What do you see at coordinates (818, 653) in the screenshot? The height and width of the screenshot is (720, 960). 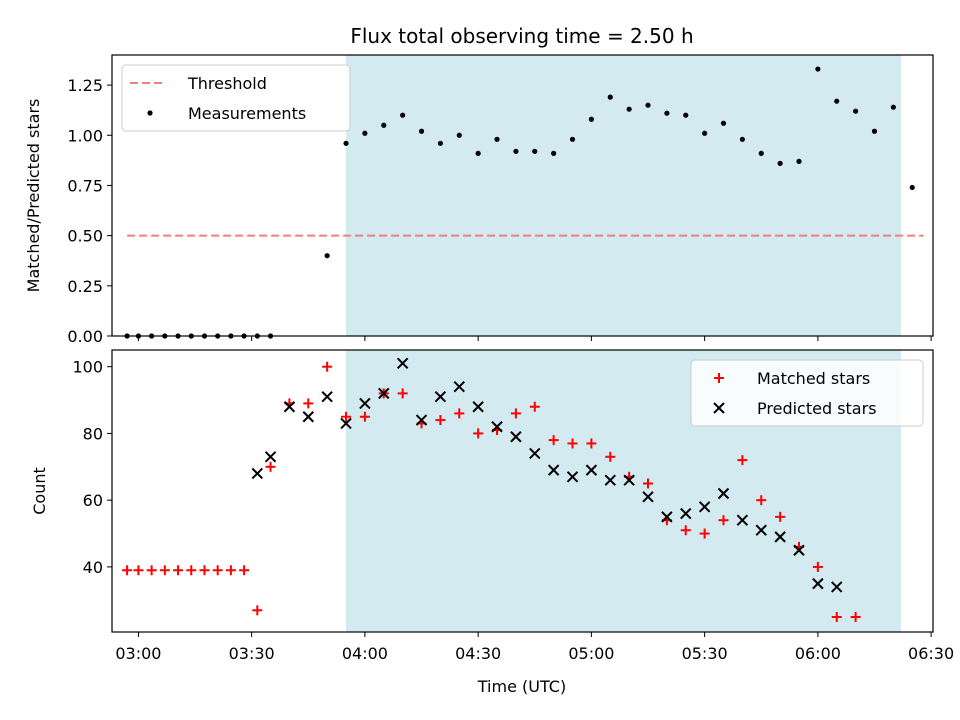 I see `x-tick-label: 06:00` at bounding box center [818, 653].